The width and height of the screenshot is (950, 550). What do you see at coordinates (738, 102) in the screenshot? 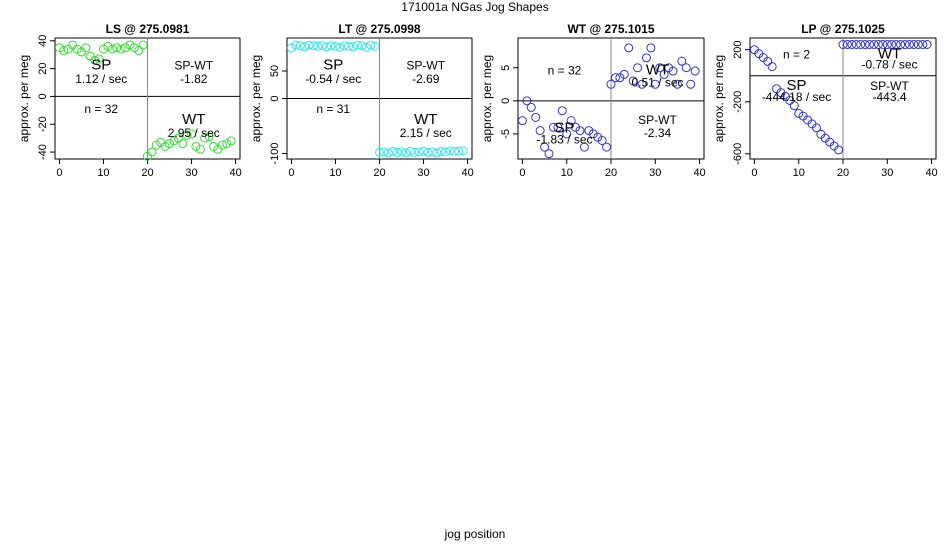
I see `y-tick-label: -200` at bounding box center [738, 102].